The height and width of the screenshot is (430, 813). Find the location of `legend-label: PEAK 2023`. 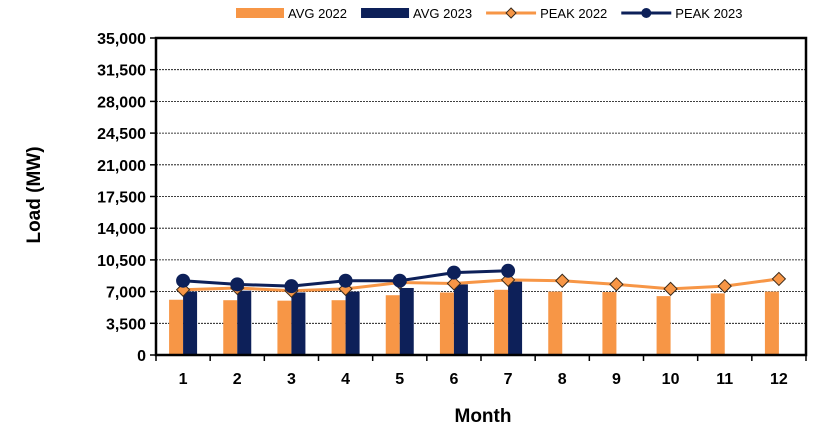

legend-label: PEAK 2023 is located at coordinates (708, 13).